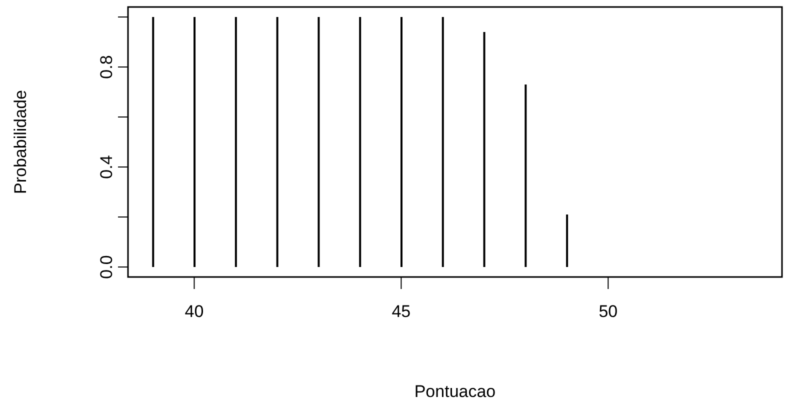 The image size is (785, 407). What do you see at coordinates (455, 391) in the screenshot?
I see `x-axis-title: Pontuacao` at bounding box center [455, 391].